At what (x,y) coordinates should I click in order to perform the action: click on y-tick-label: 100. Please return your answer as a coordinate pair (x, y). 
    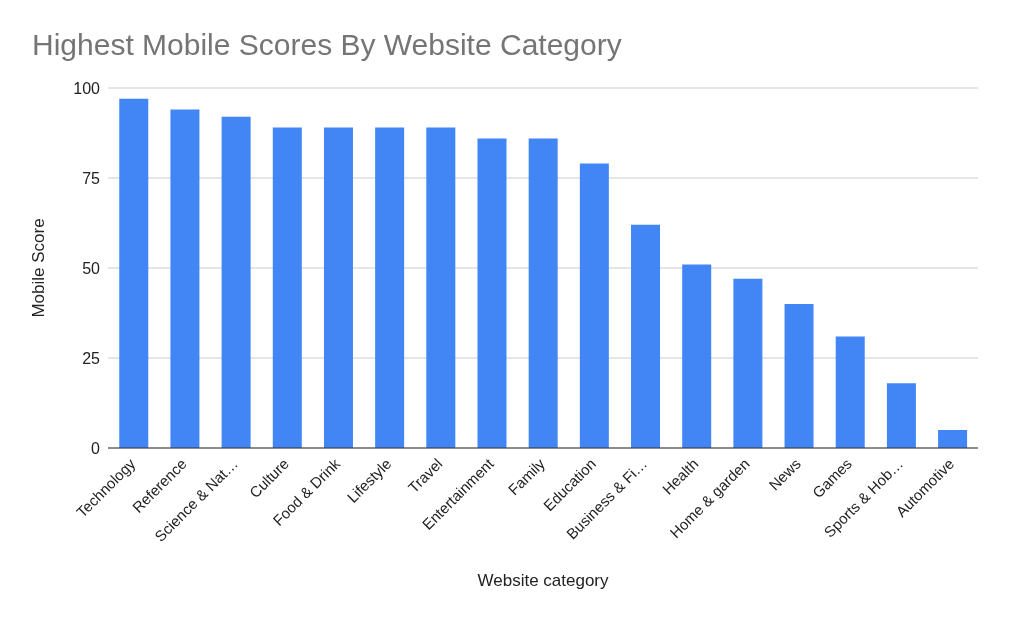
    Looking at the image, I should click on (87, 88).